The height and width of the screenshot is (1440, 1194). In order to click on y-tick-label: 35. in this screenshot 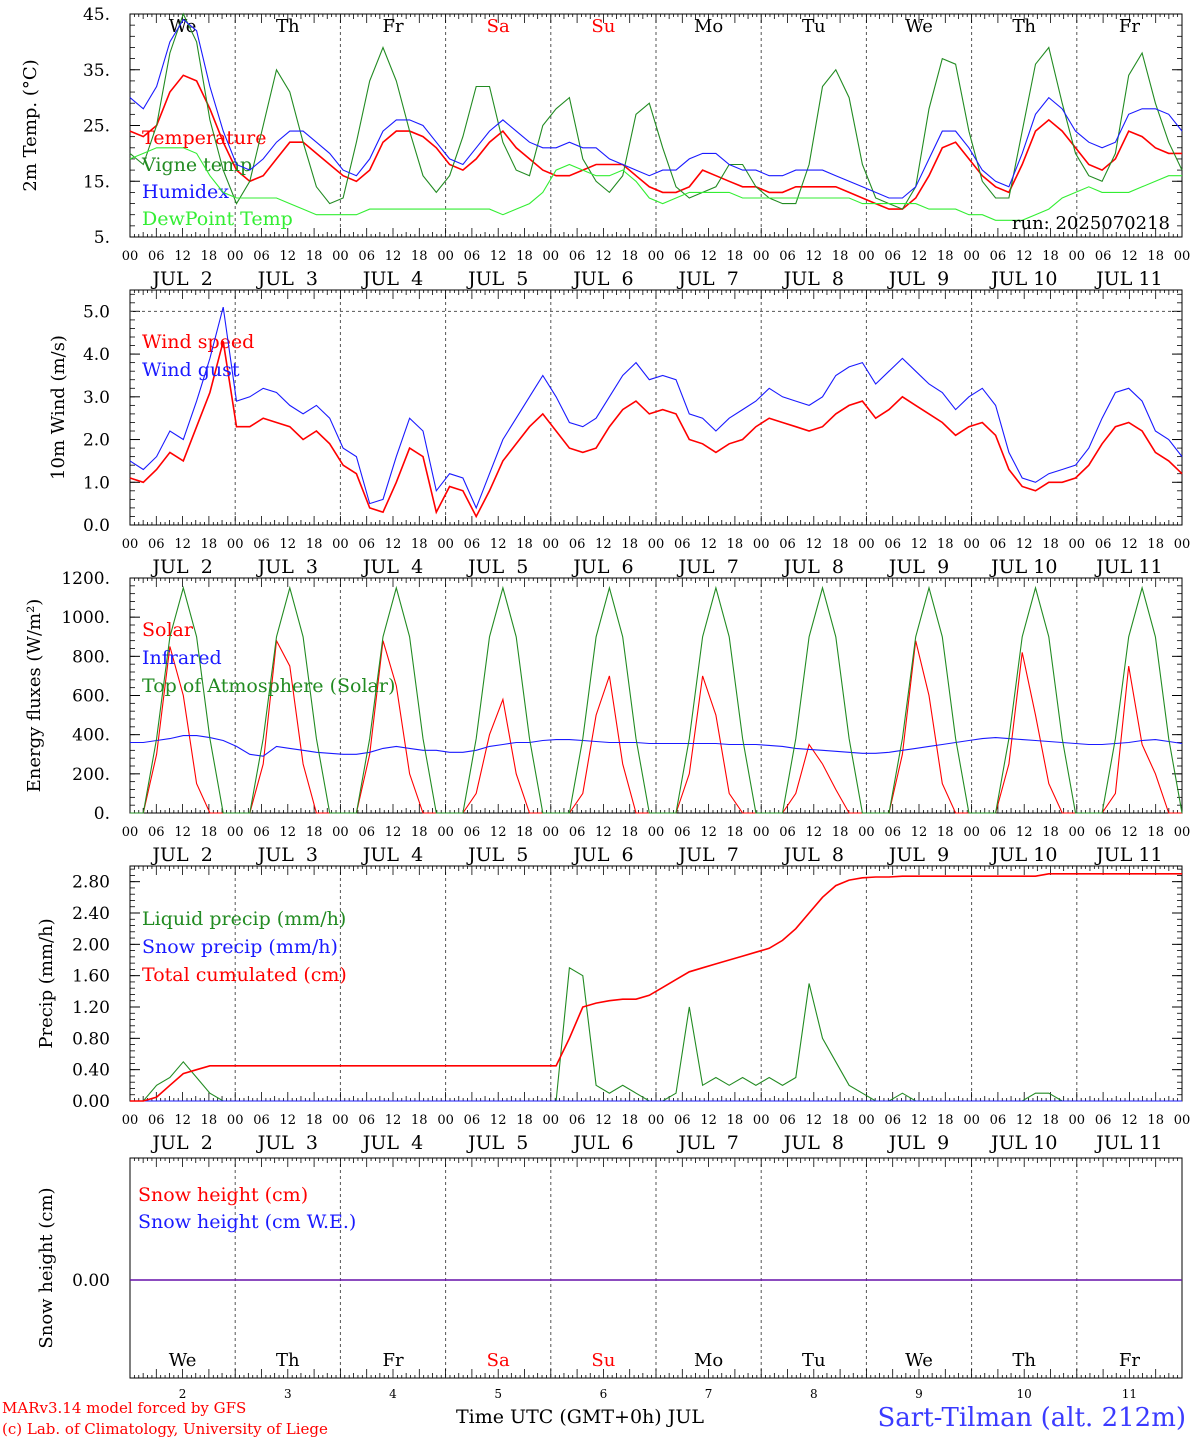, I will do `click(96, 71)`.